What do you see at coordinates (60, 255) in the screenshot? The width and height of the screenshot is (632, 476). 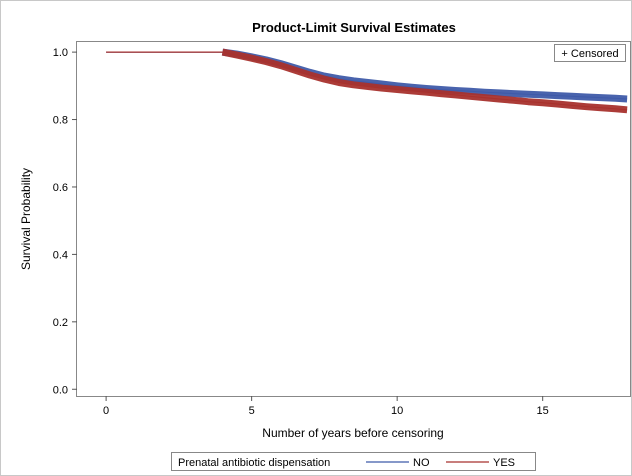 I see `y-tick-label: 0.4` at bounding box center [60, 255].